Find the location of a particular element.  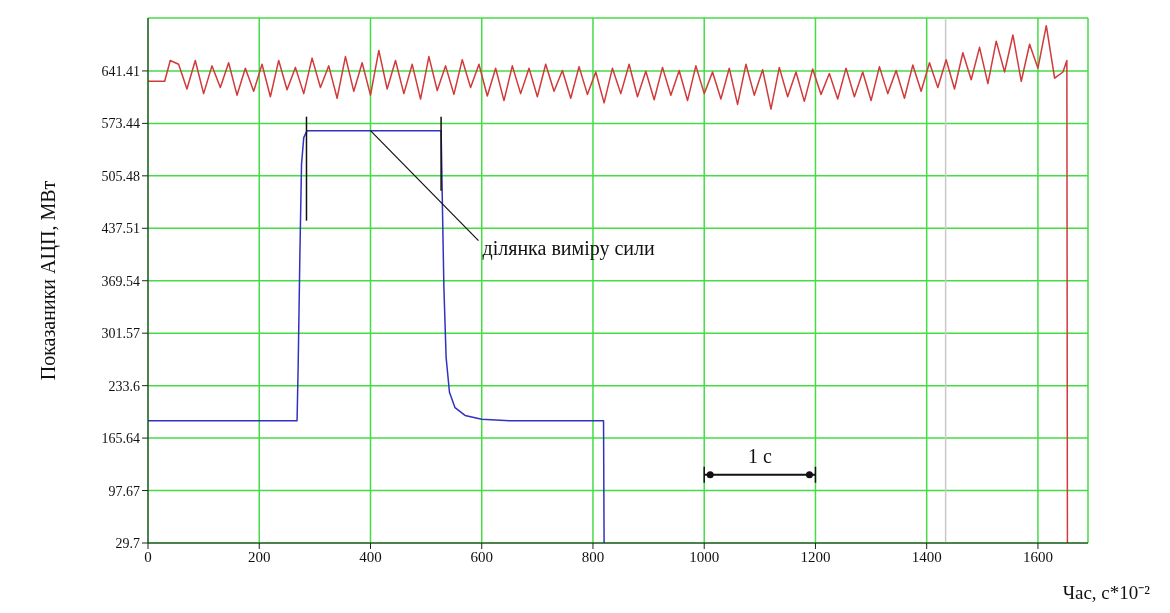

y-tick-label: 97.67 is located at coordinates (124, 491).